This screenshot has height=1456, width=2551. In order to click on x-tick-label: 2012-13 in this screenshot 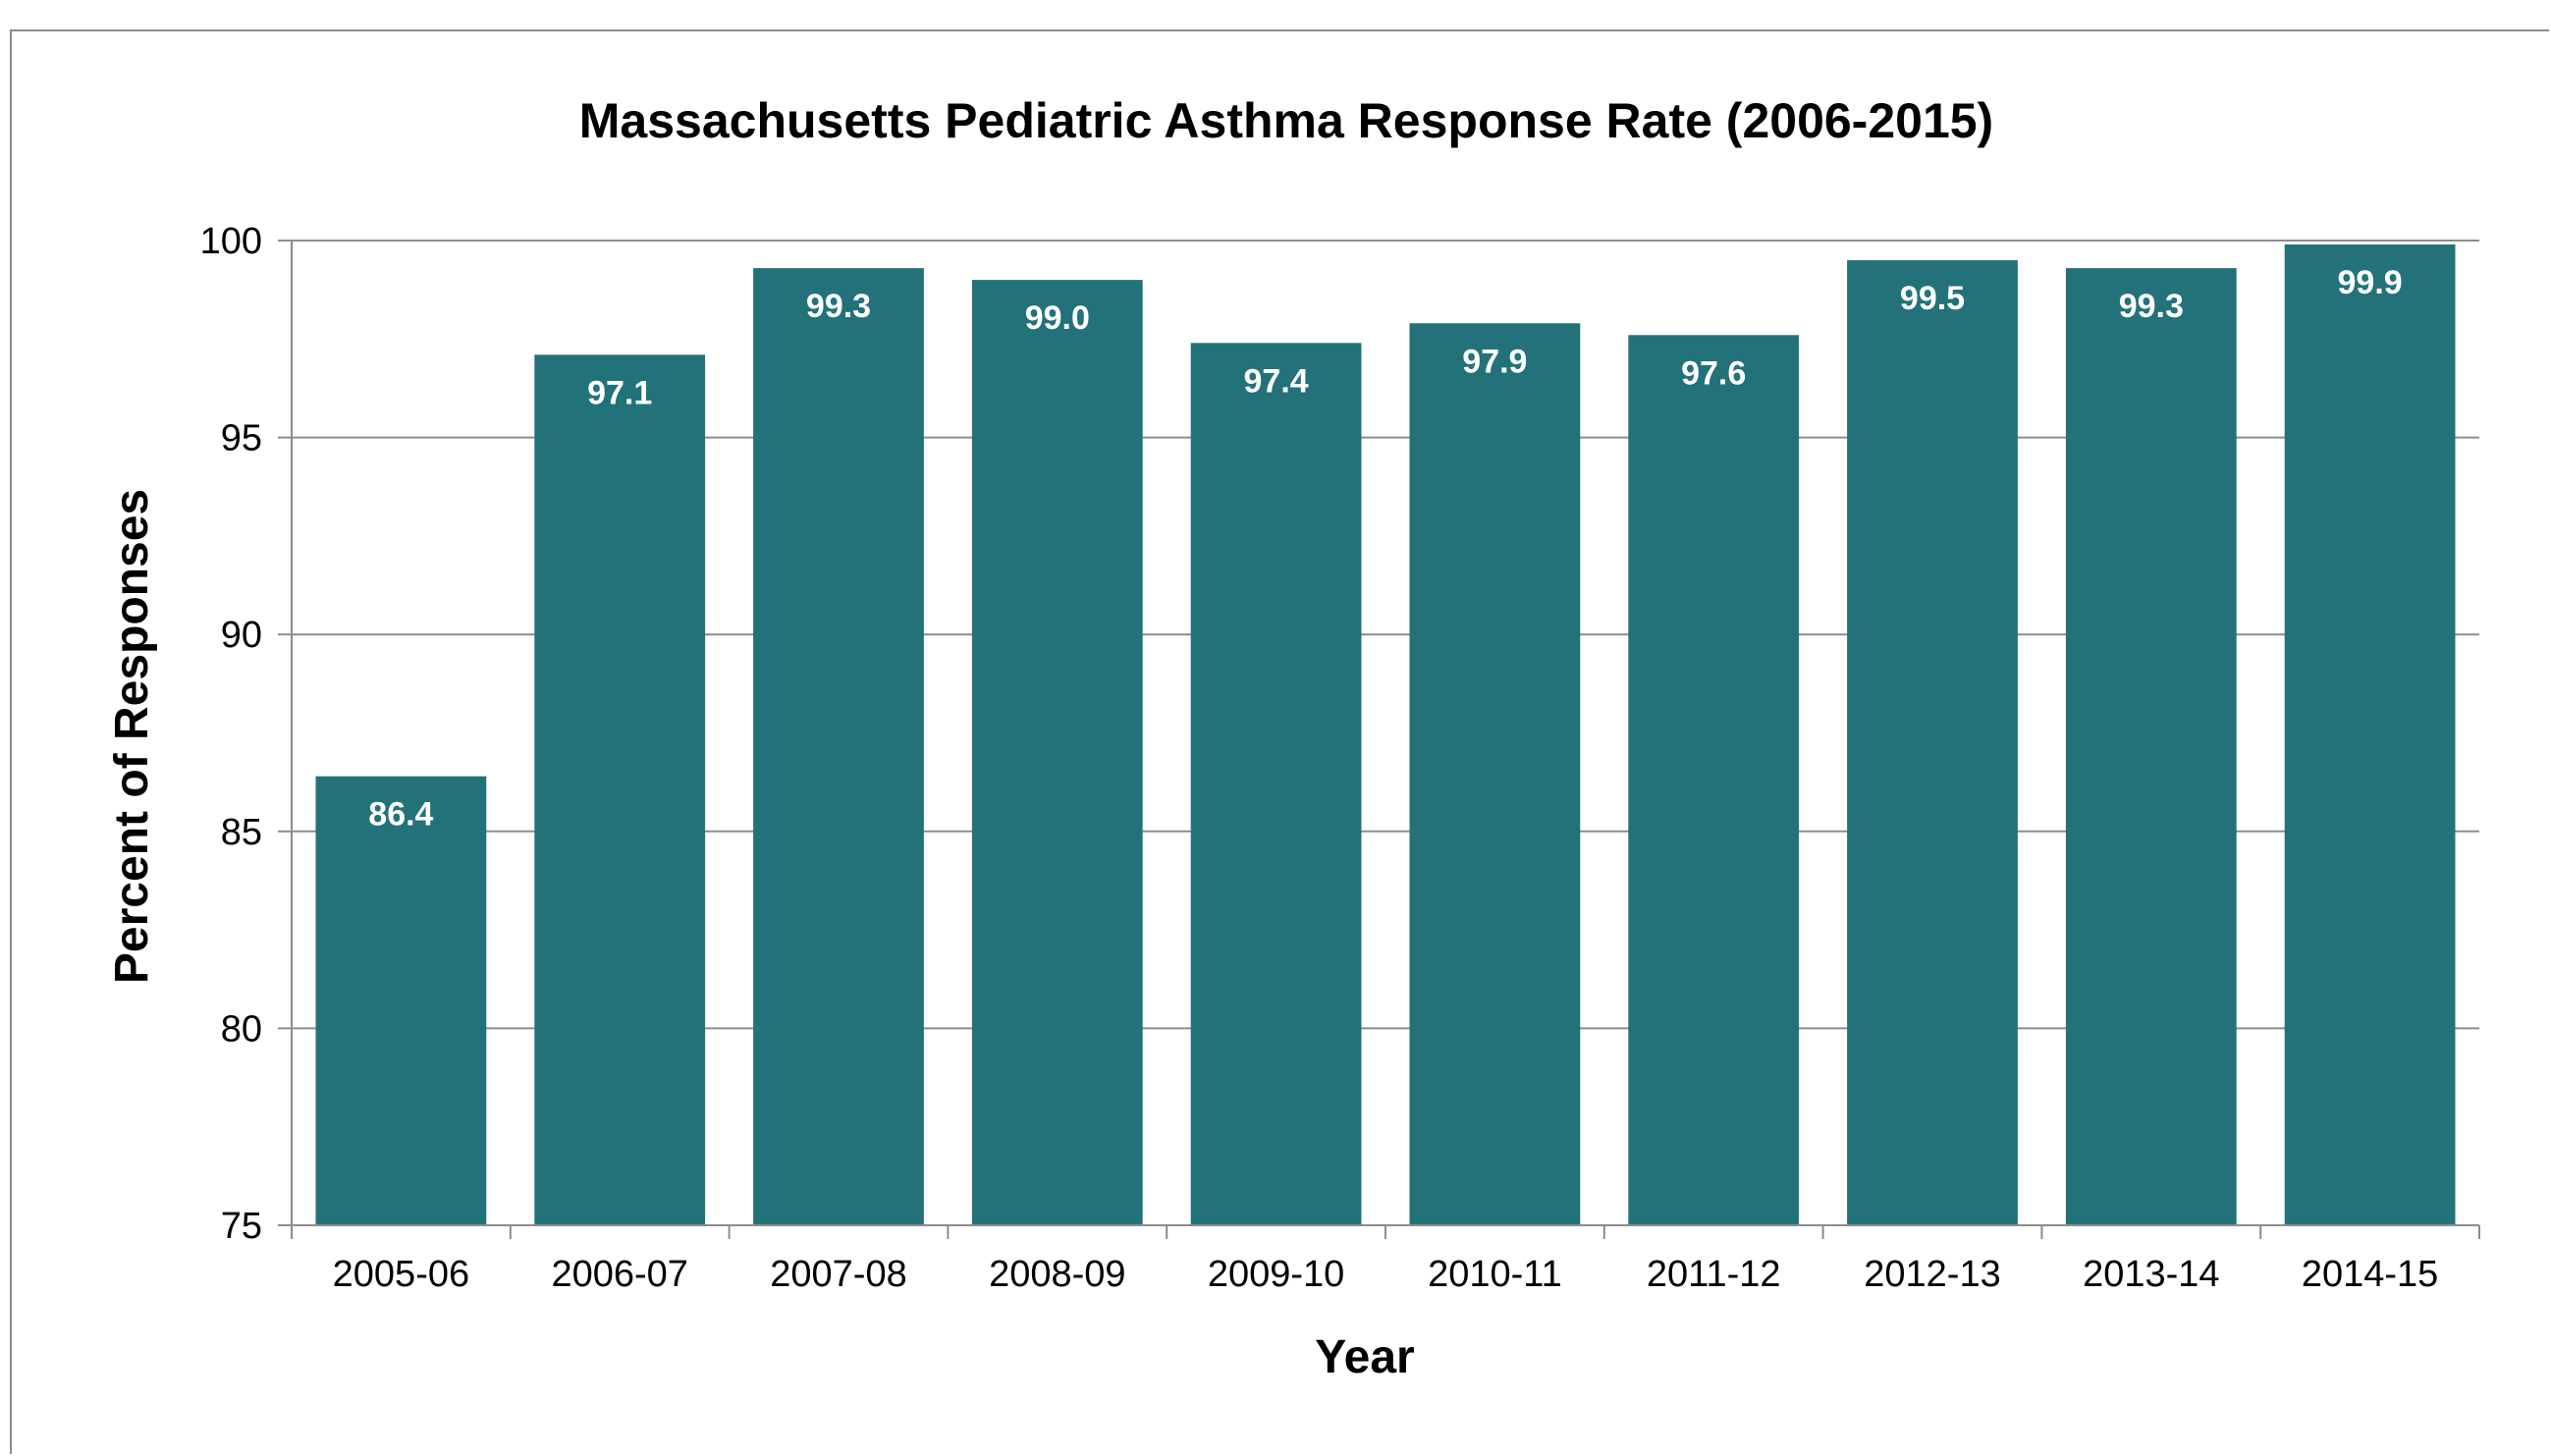, I will do `click(1932, 1274)`.